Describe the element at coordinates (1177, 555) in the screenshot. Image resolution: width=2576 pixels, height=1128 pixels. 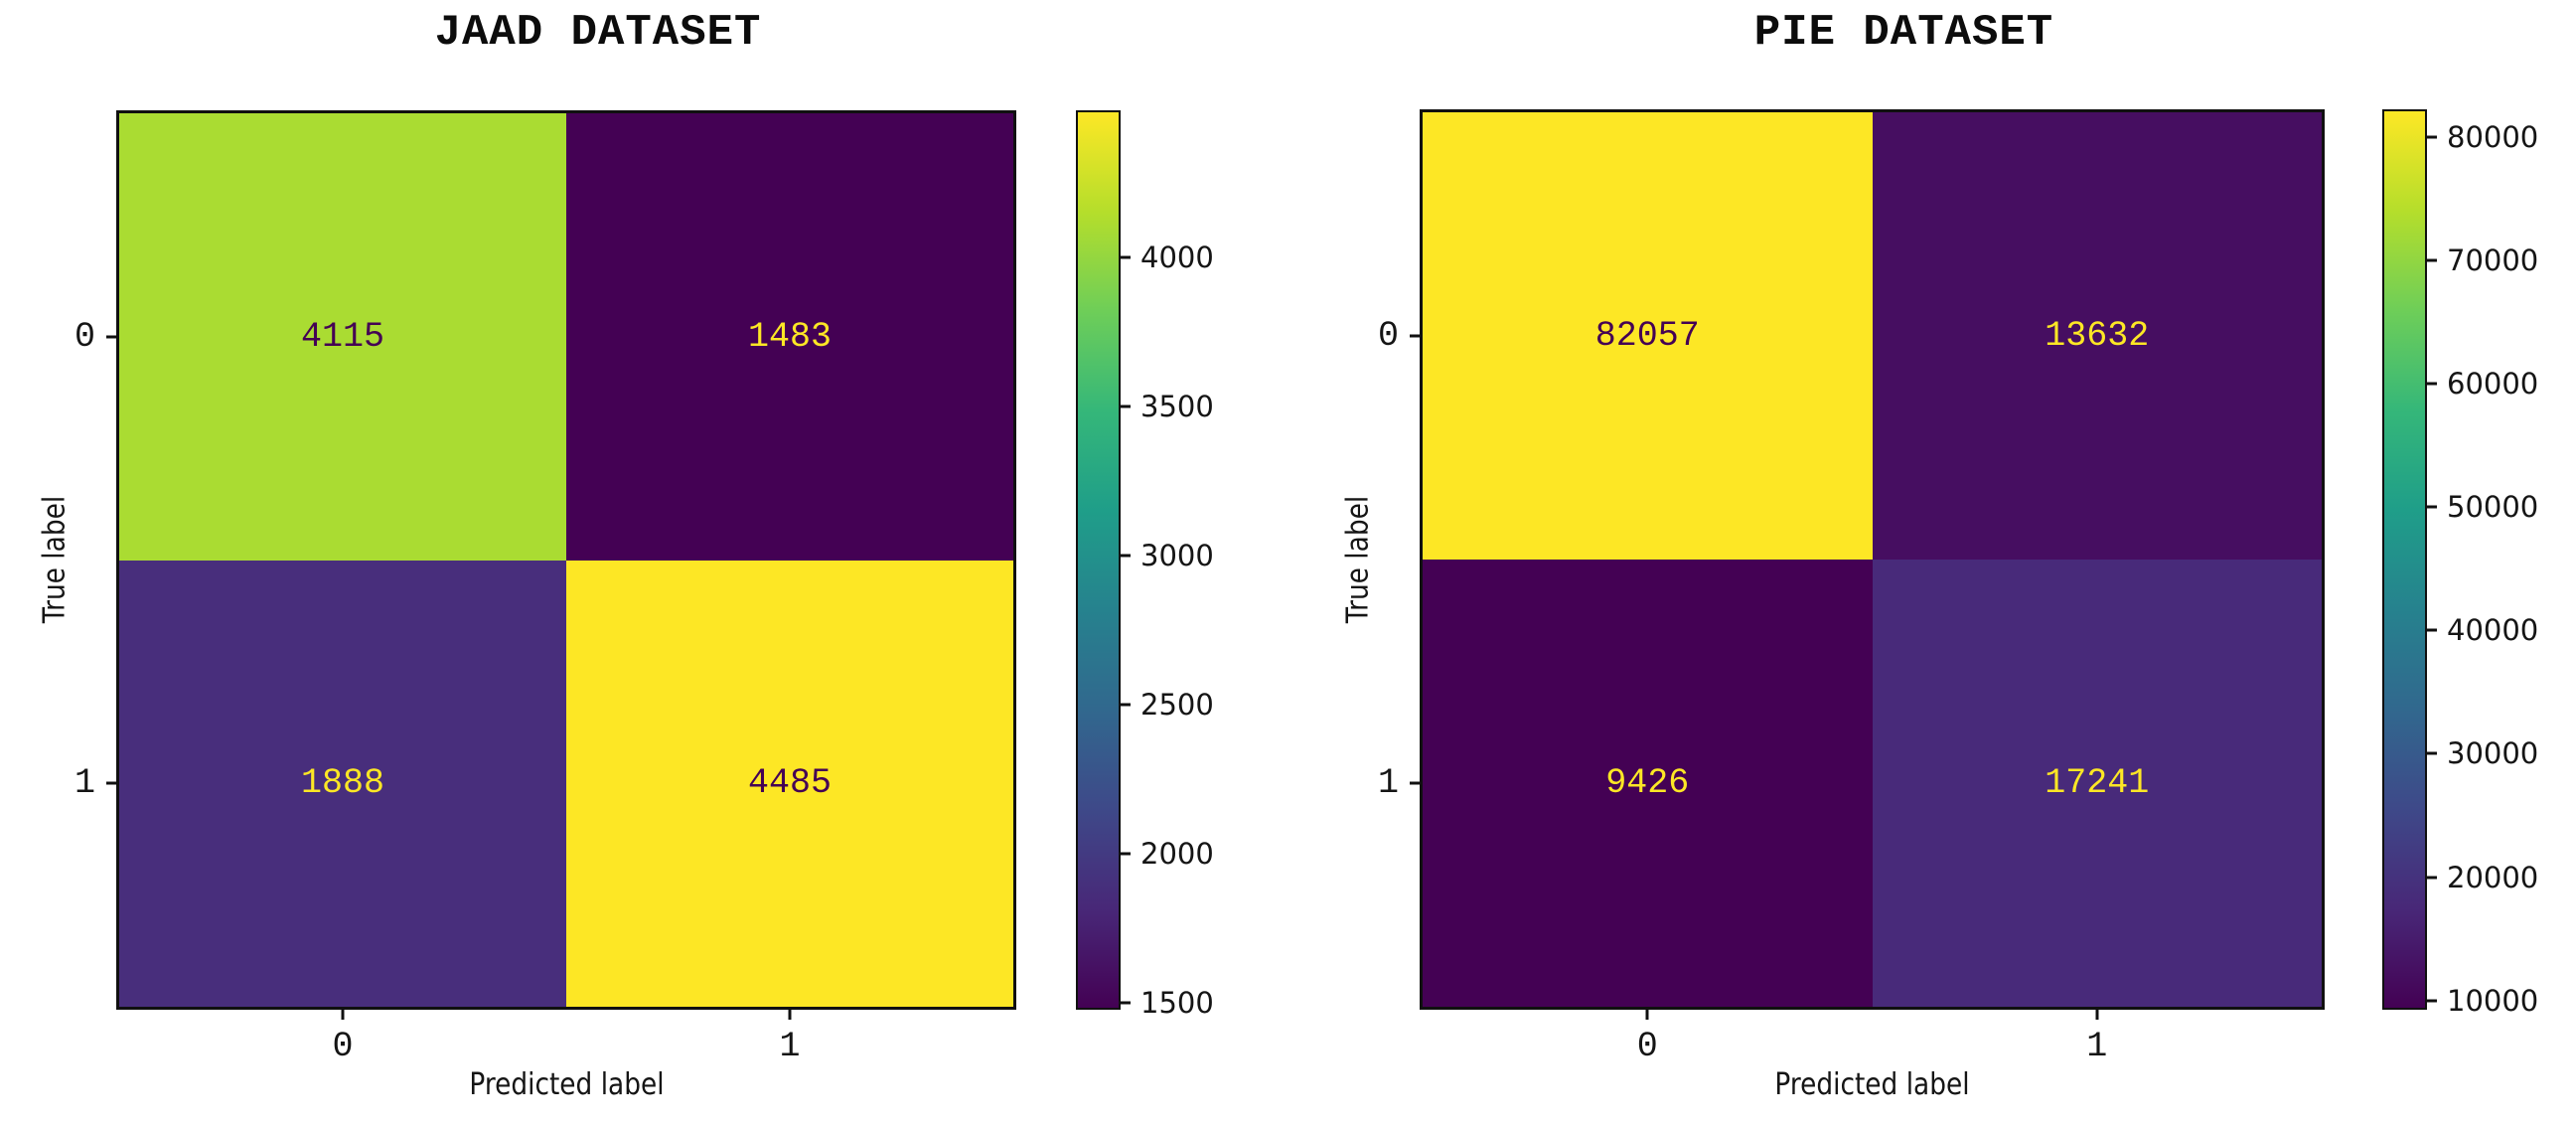
I see `colorbar-tick-label: 3000` at that location.